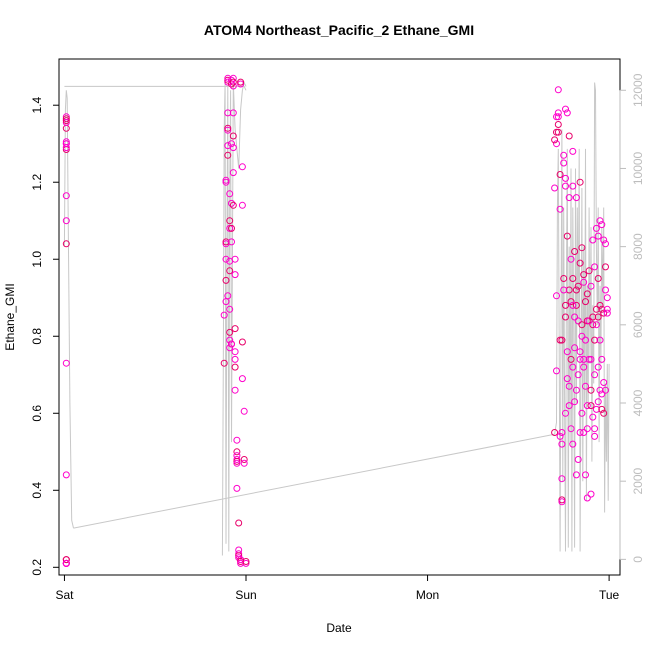 The height and width of the screenshot is (650, 650). Describe the element at coordinates (37, 567) in the screenshot. I see `y-tick-label-0: 0.2` at that location.